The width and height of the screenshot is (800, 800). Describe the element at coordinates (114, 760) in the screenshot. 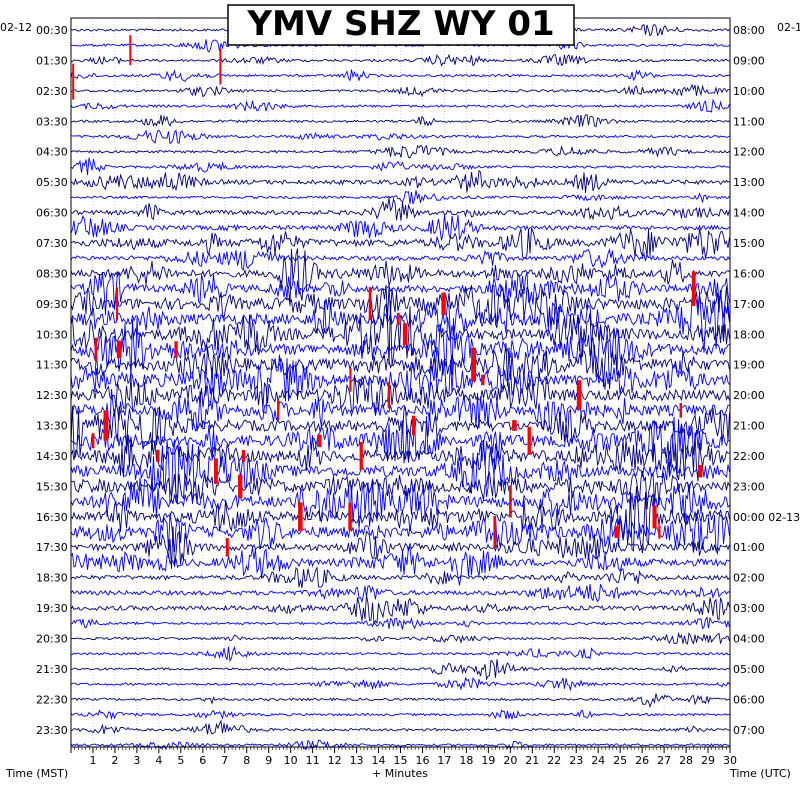

I see `x-tick-label: 2` at that location.